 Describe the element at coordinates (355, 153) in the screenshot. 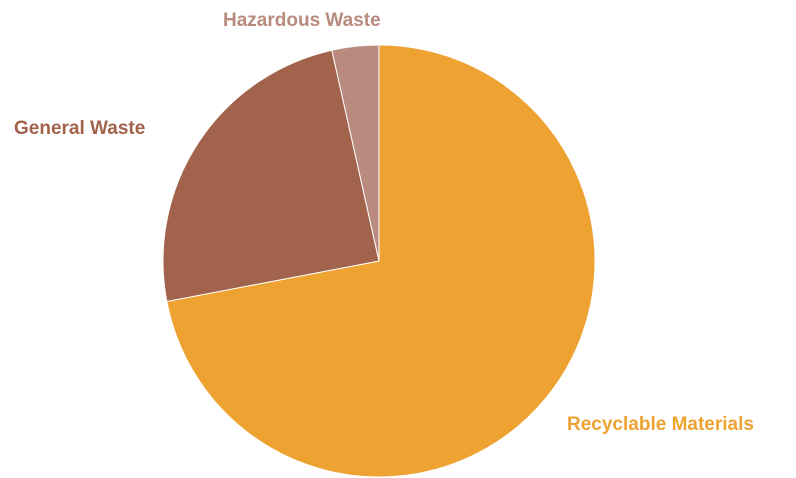

I see `slice-hazardous-waste` at that location.